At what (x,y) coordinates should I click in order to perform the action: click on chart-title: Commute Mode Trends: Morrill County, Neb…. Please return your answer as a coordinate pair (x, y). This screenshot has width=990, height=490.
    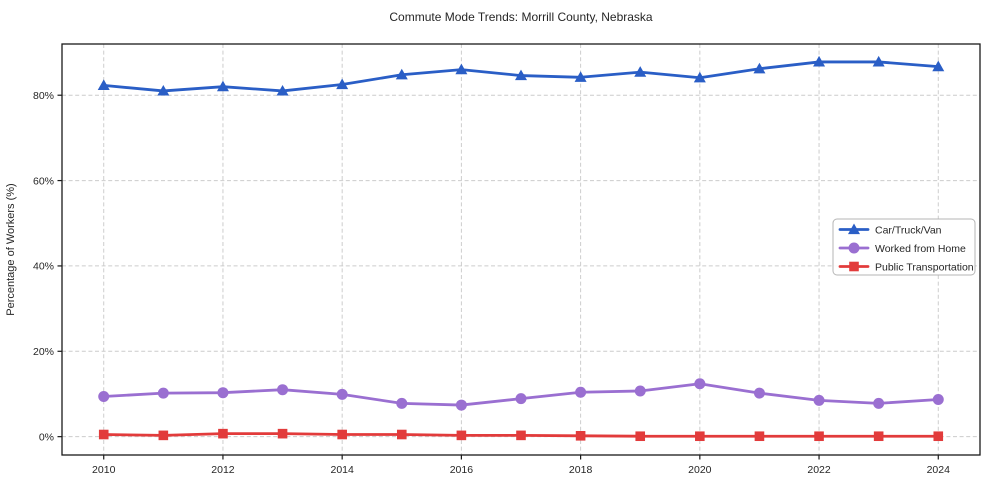
    Looking at the image, I should click on (521, 17).